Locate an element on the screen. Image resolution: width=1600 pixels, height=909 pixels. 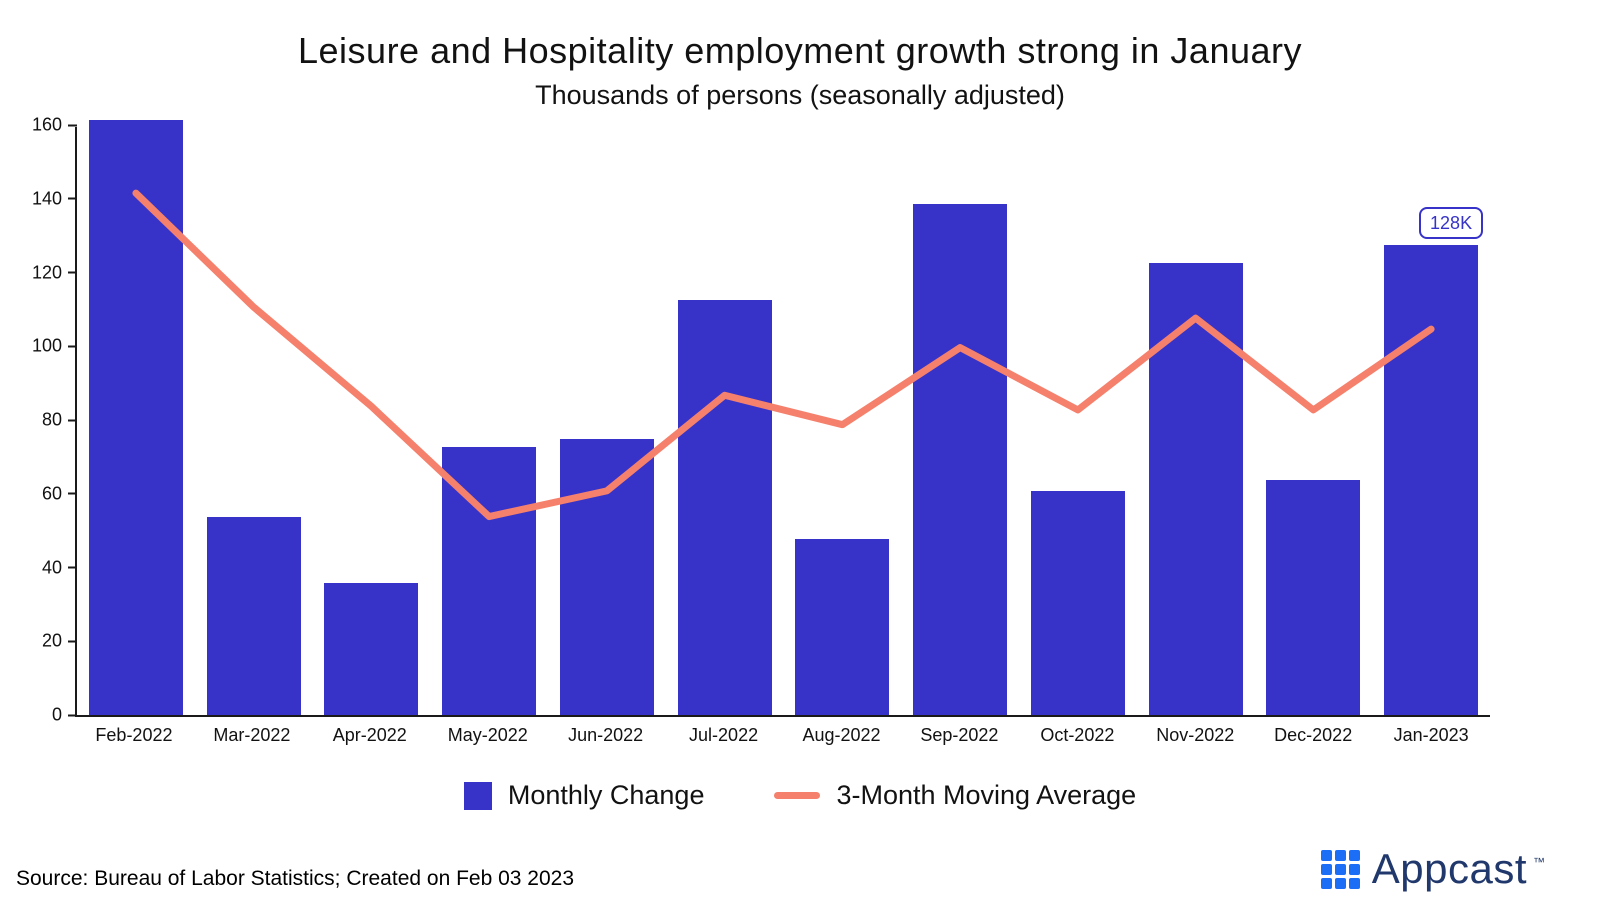
x-axis-label: Sep-2022 is located at coordinates (959, 735).